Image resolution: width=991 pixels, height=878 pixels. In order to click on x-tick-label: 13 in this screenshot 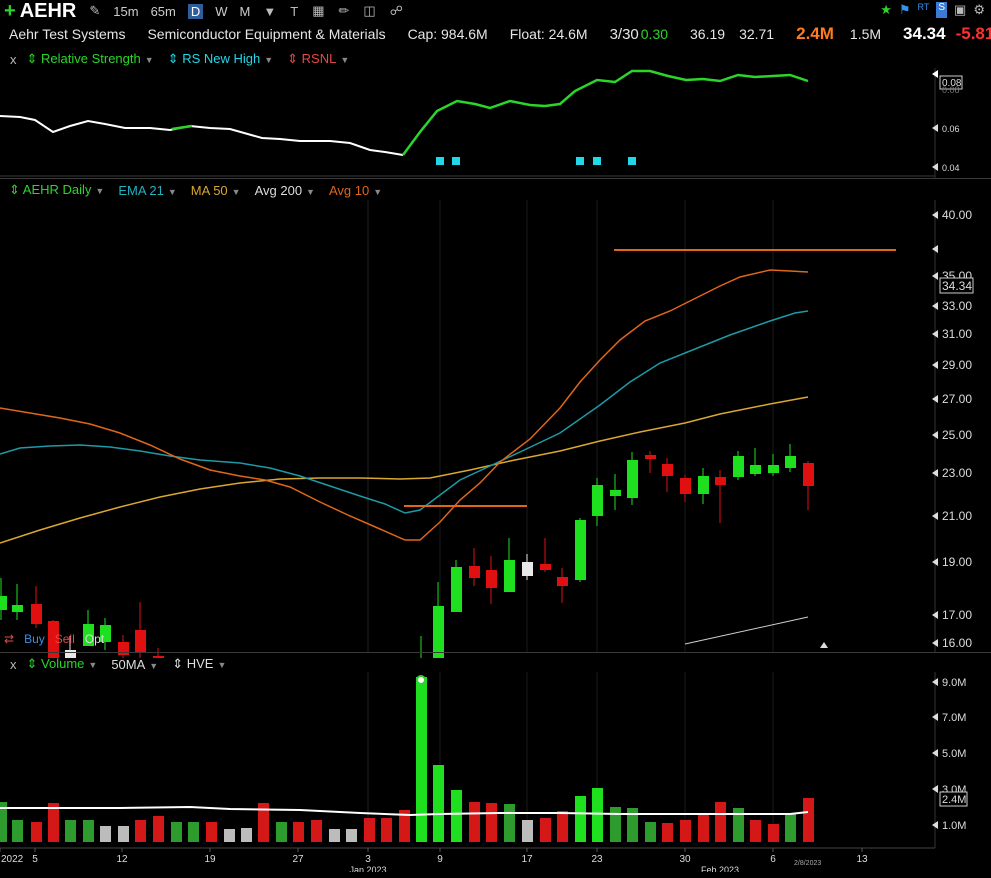, I will do `click(862, 859)`.